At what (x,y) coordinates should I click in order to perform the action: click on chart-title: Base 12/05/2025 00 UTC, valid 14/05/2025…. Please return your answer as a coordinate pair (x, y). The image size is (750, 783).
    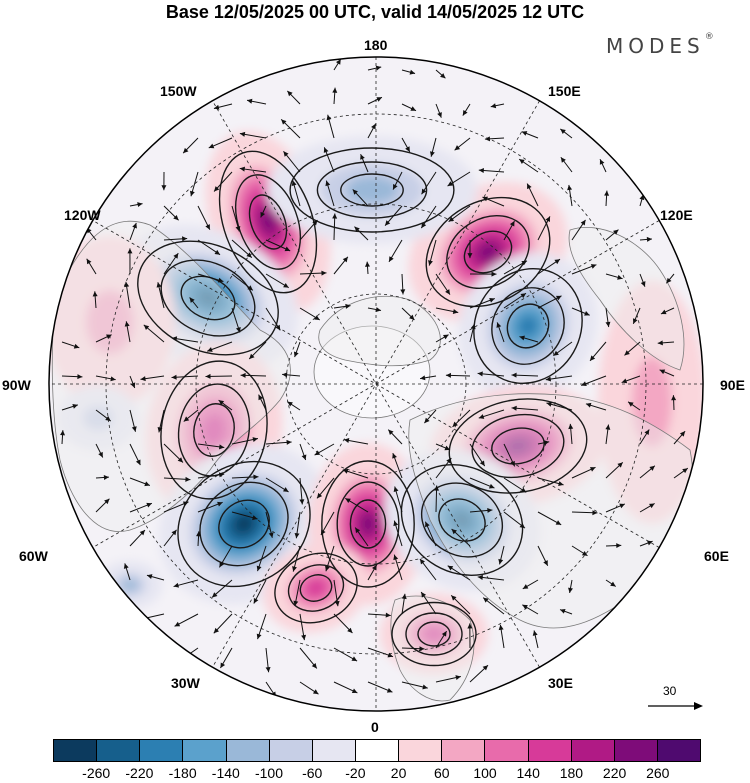
    Looking at the image, I should click on (375, 12).